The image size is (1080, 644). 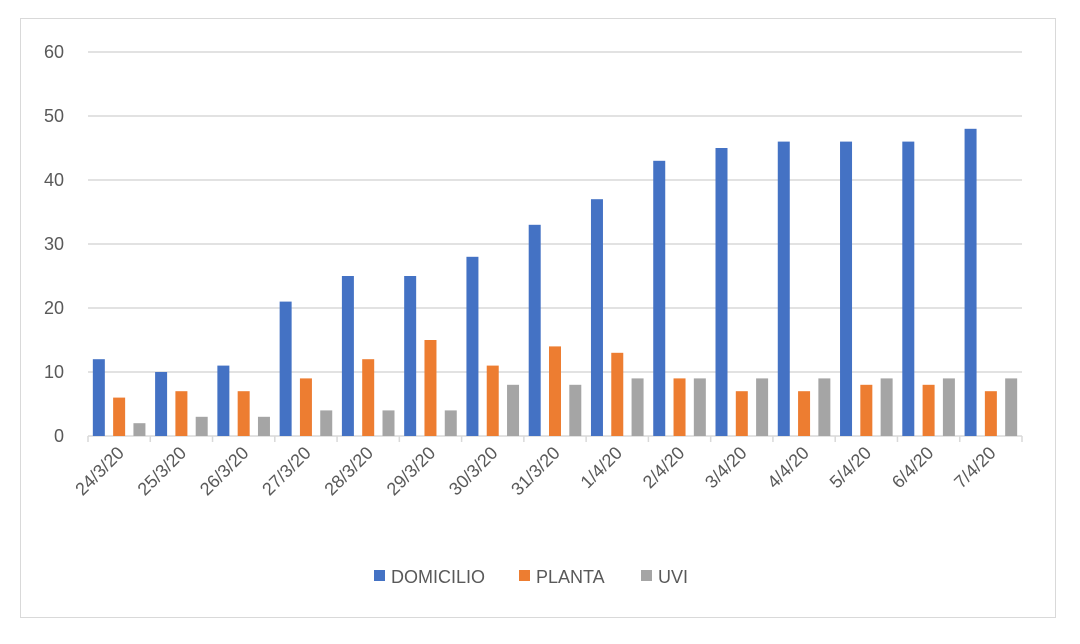 I want to click on y-tick-label: 40, so click(x=54, y=180).